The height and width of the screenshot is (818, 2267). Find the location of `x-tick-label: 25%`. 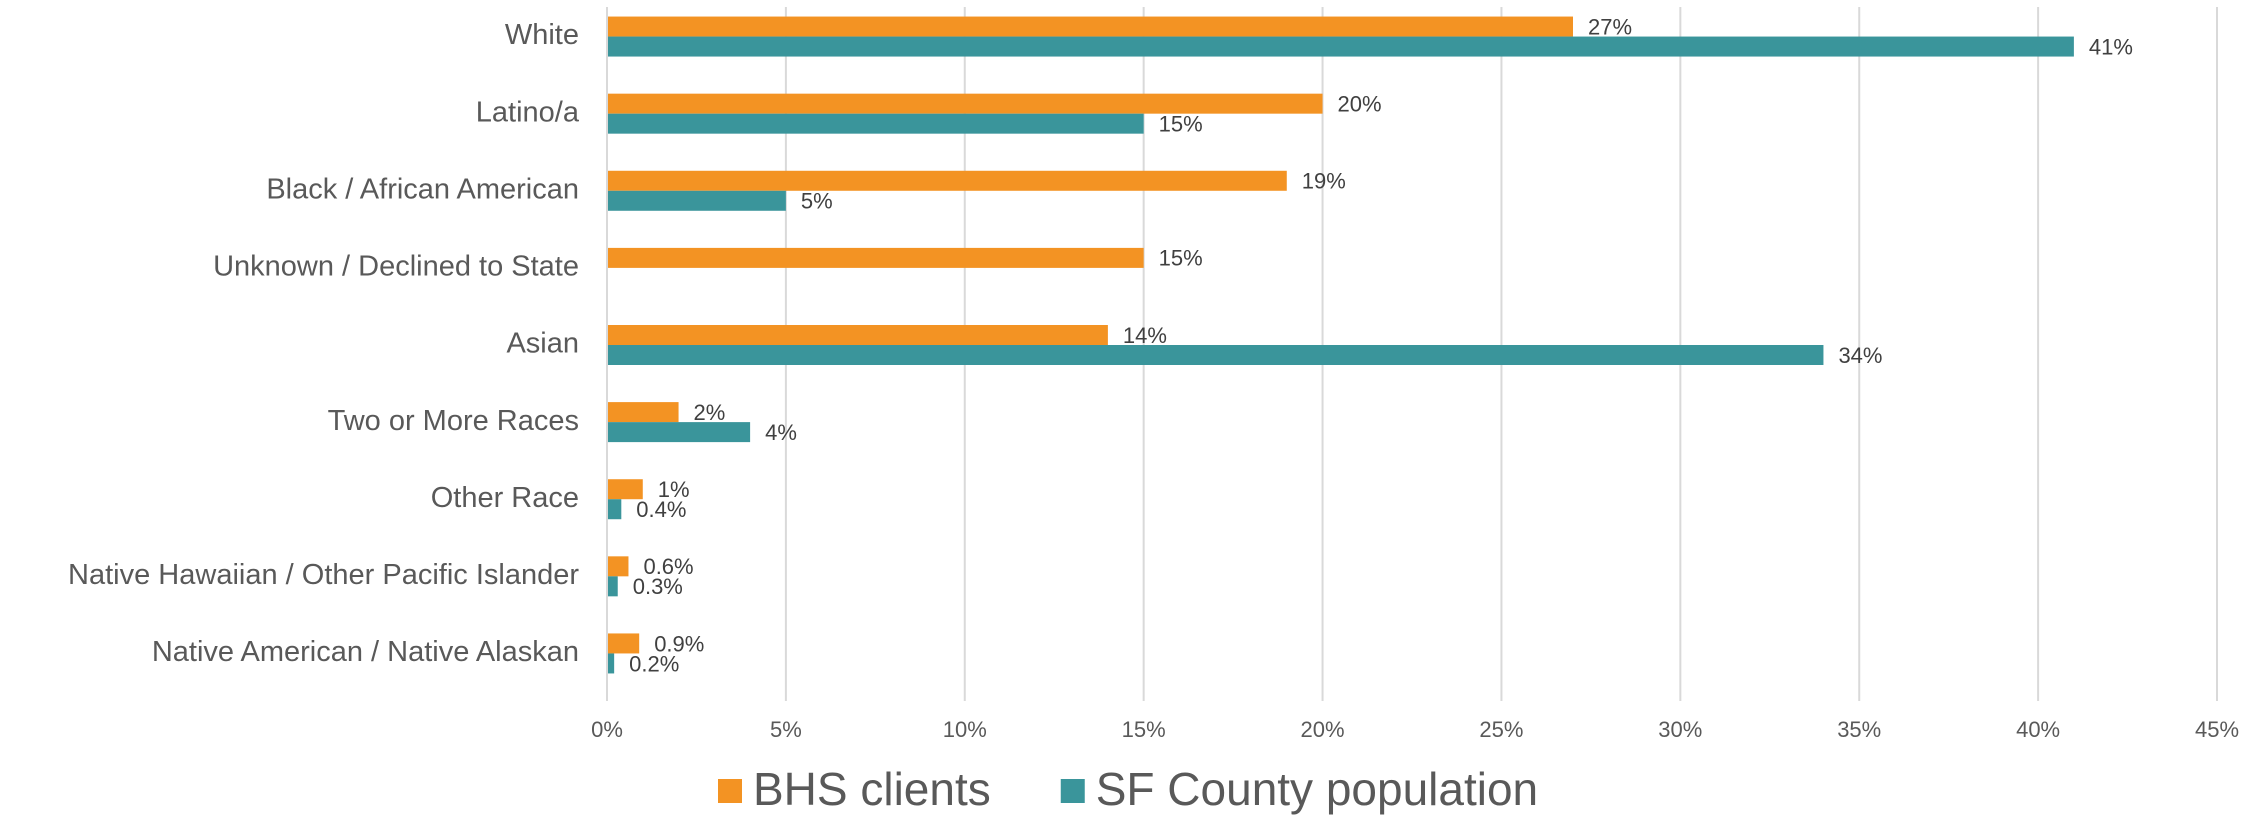

x-tick-label: 25% is located at coordinates (1501, 729).